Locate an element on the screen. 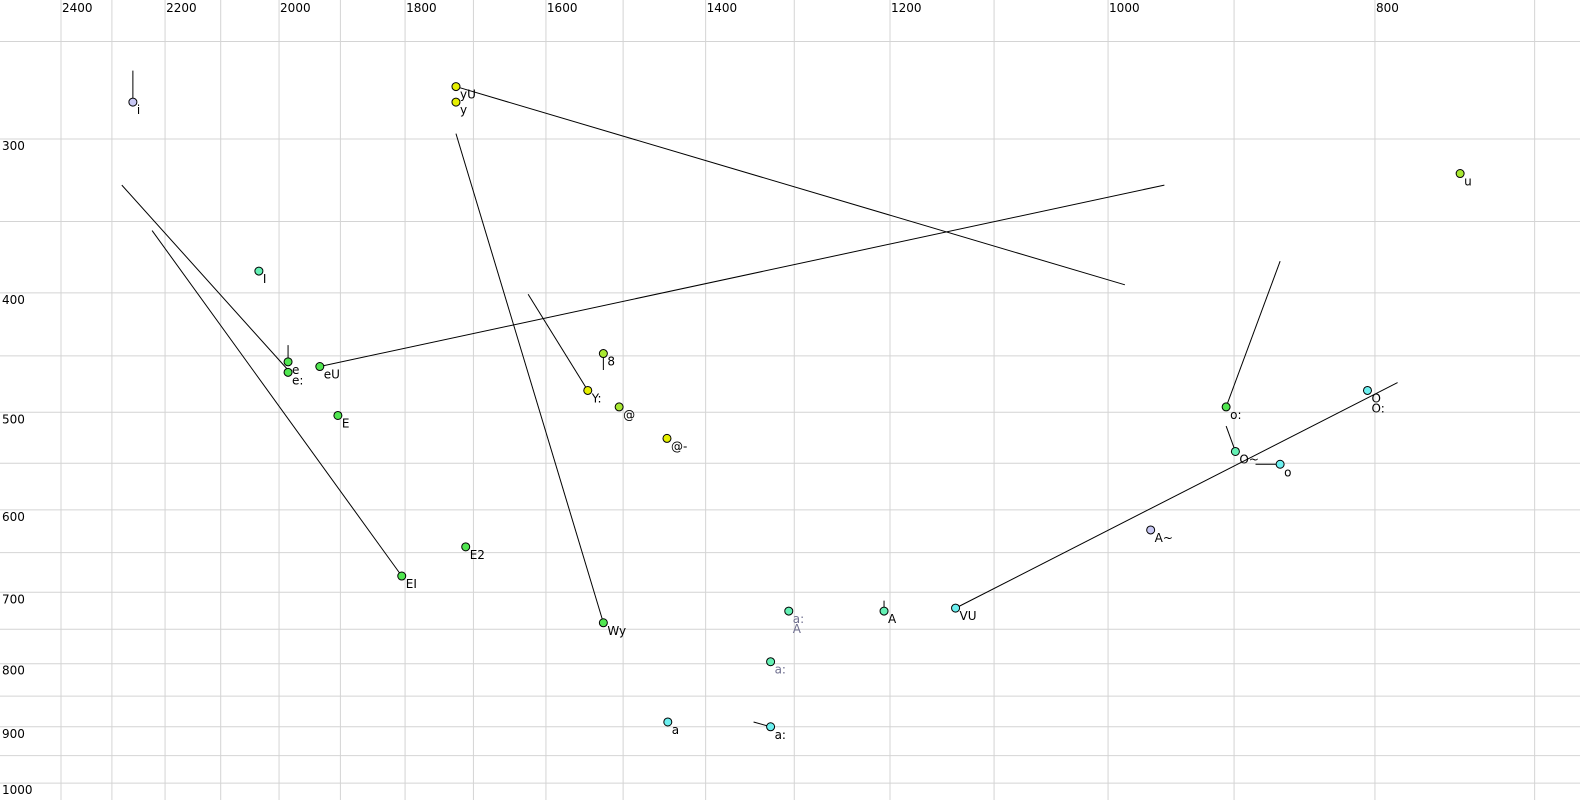  point-label-line: Y: is located at coordinates (596, 398).